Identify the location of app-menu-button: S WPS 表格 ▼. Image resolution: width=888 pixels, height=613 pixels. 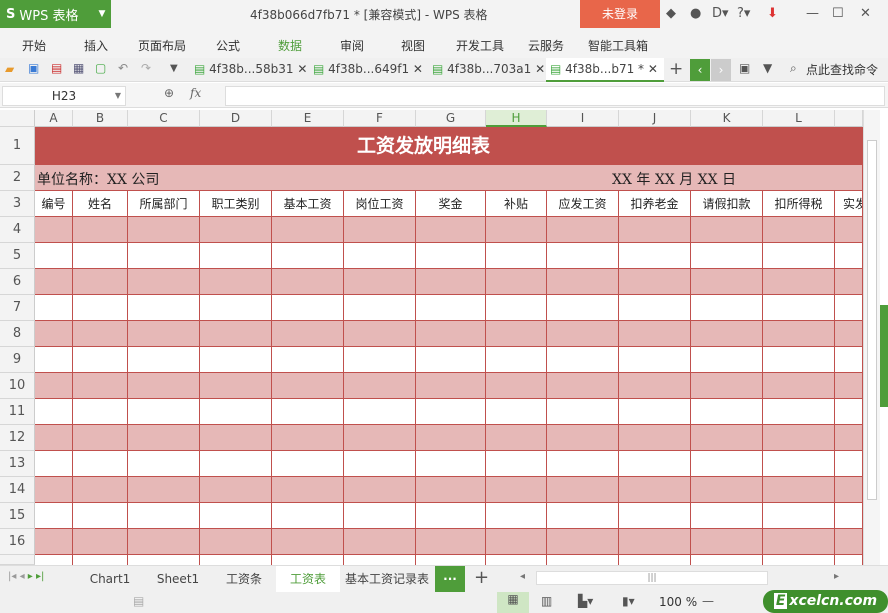
(55, 14).